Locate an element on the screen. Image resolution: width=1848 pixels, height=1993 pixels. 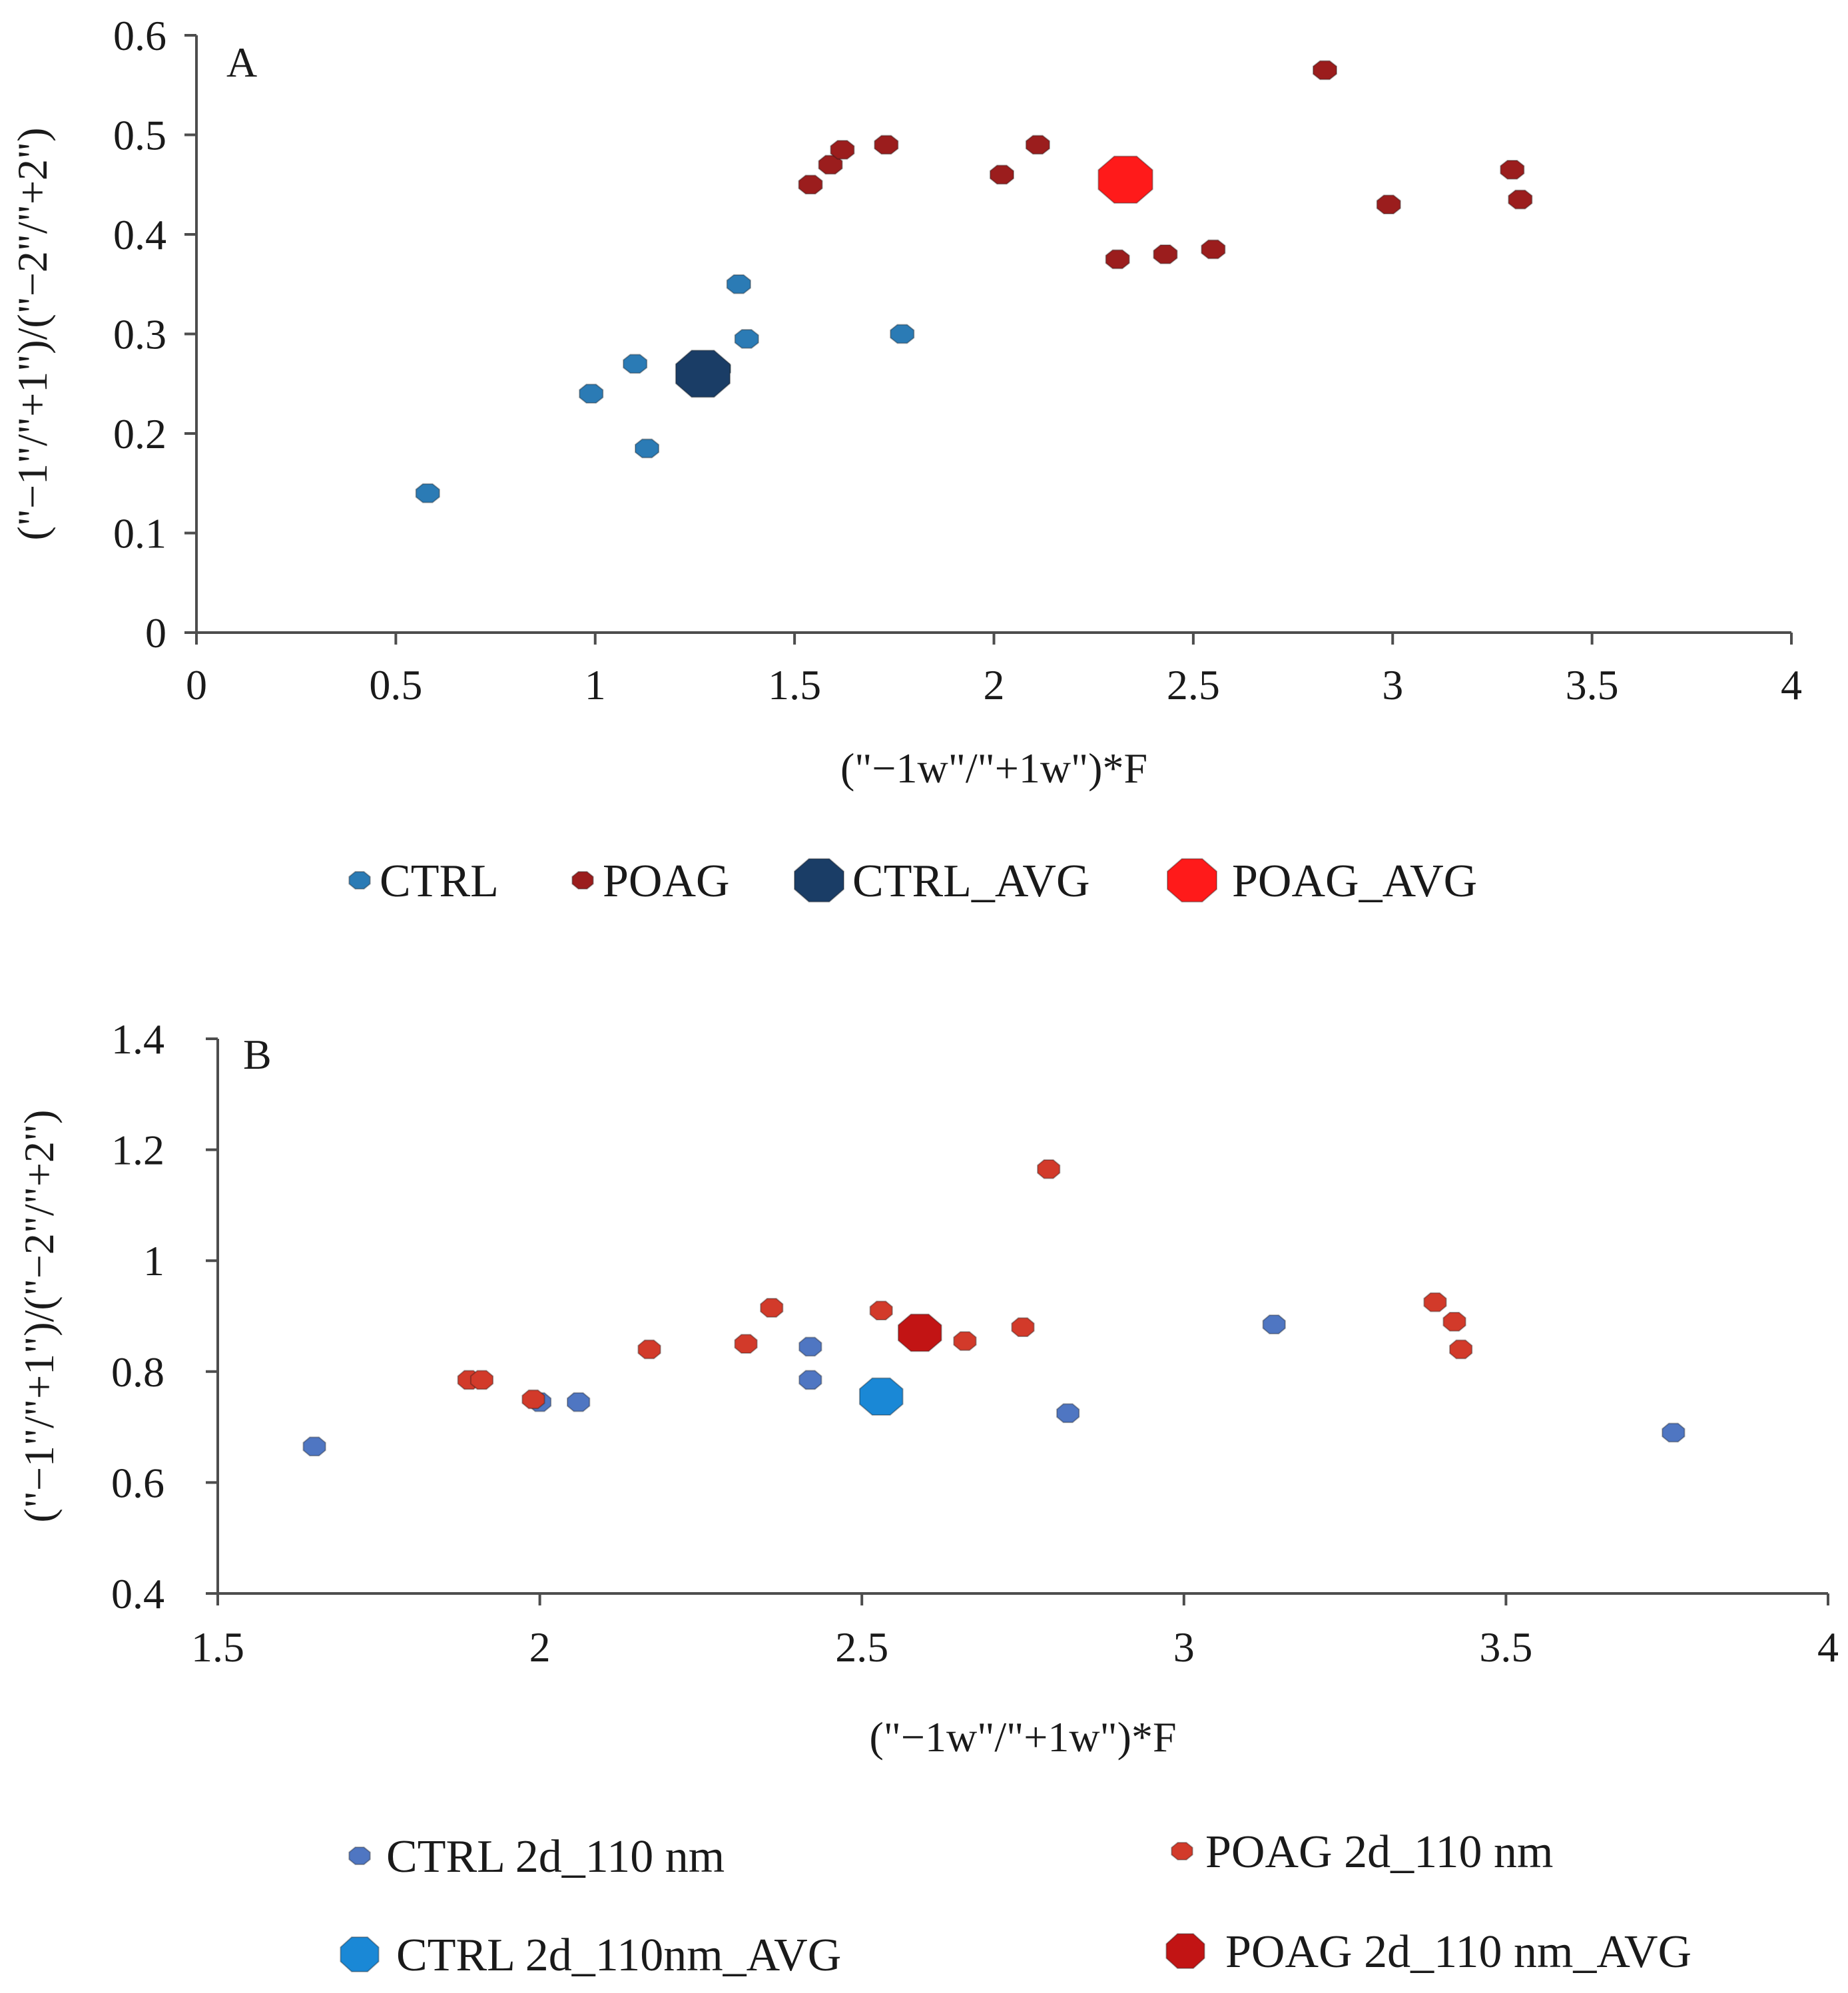
y-tick-label: 1 is located at coordinates (153, 1261).